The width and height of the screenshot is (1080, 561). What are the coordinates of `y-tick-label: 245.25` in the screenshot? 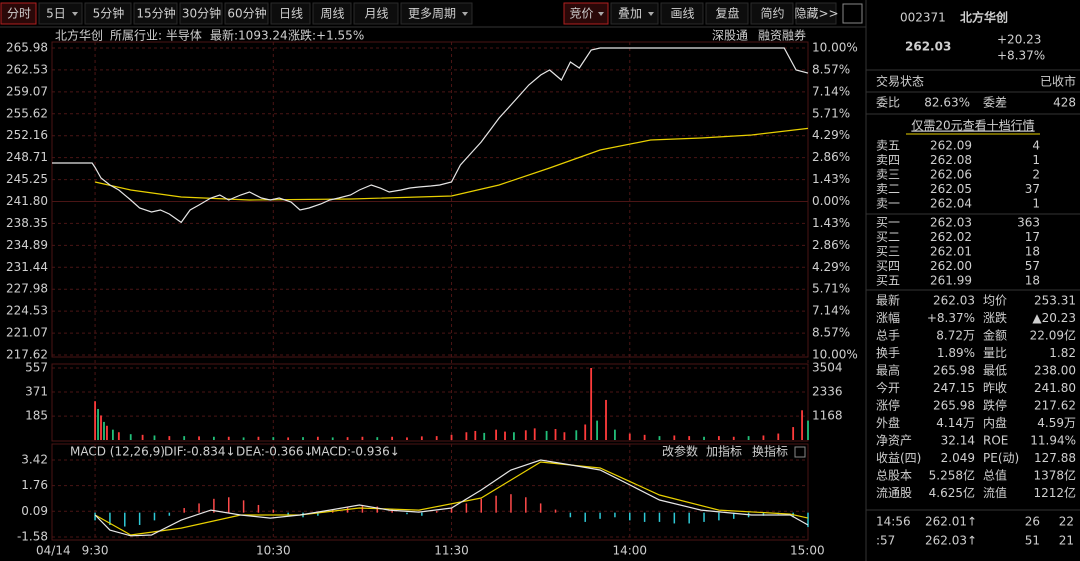 It's located at (27, 179).